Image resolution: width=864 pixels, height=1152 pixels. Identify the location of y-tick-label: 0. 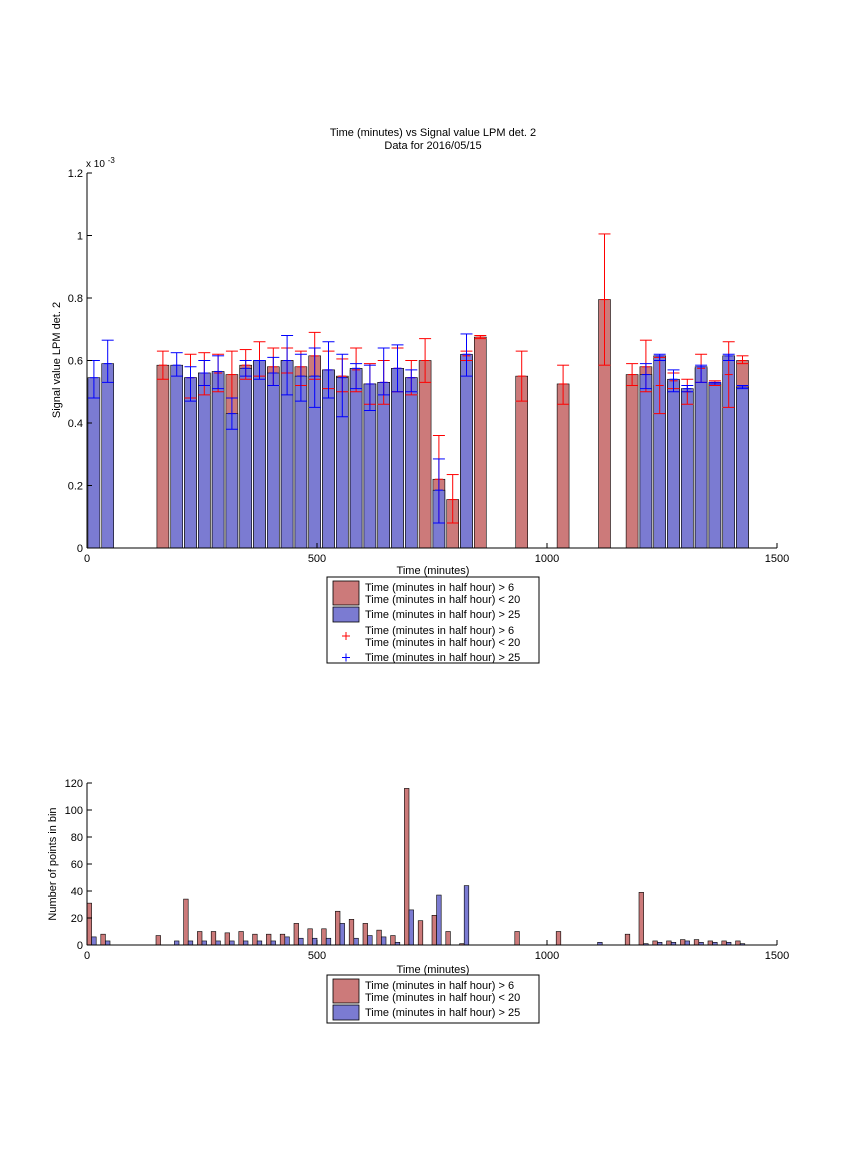
(80, 946).